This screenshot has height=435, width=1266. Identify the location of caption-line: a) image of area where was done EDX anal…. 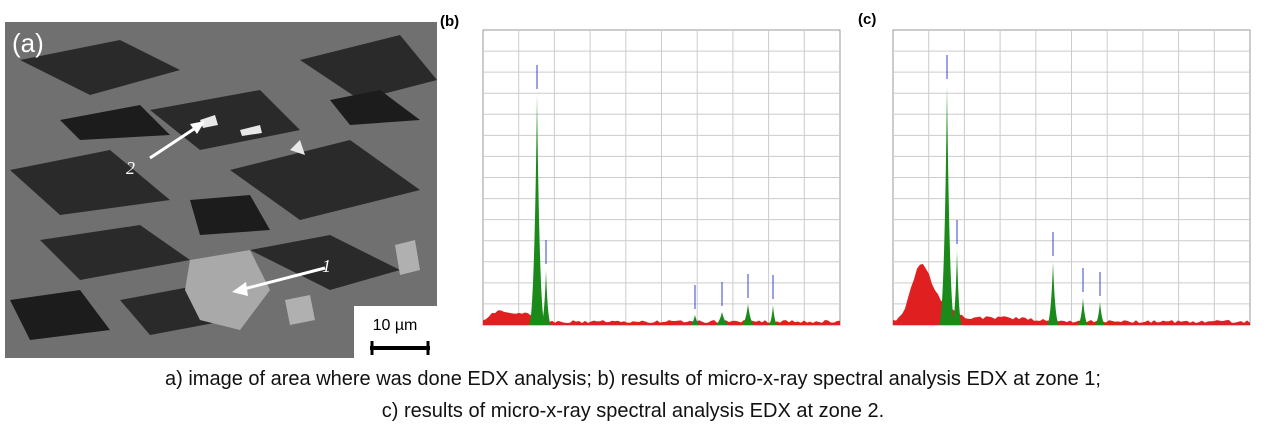
(633, 379).